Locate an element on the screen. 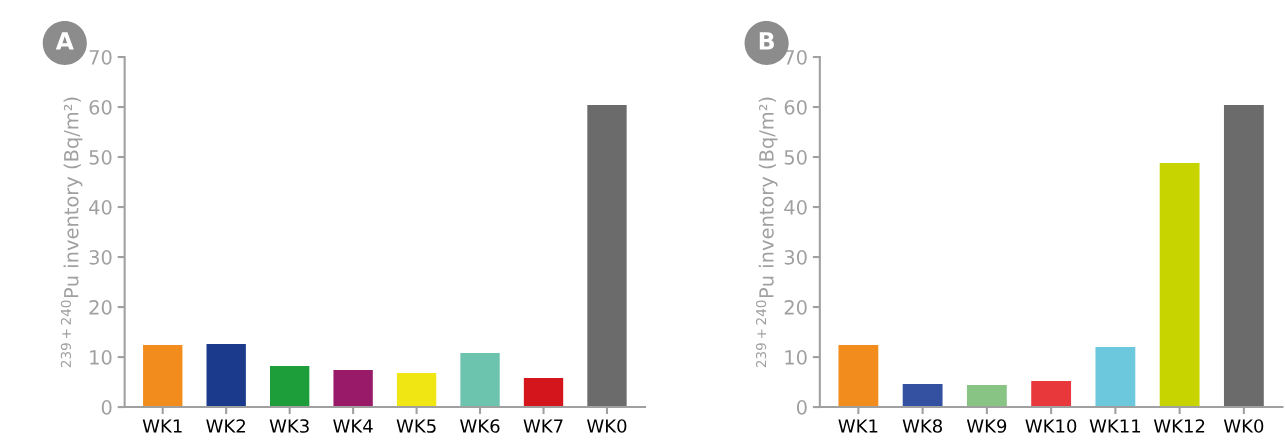 The image size is (1285, 442). chart-title: A is located at coordinates (64, 41).